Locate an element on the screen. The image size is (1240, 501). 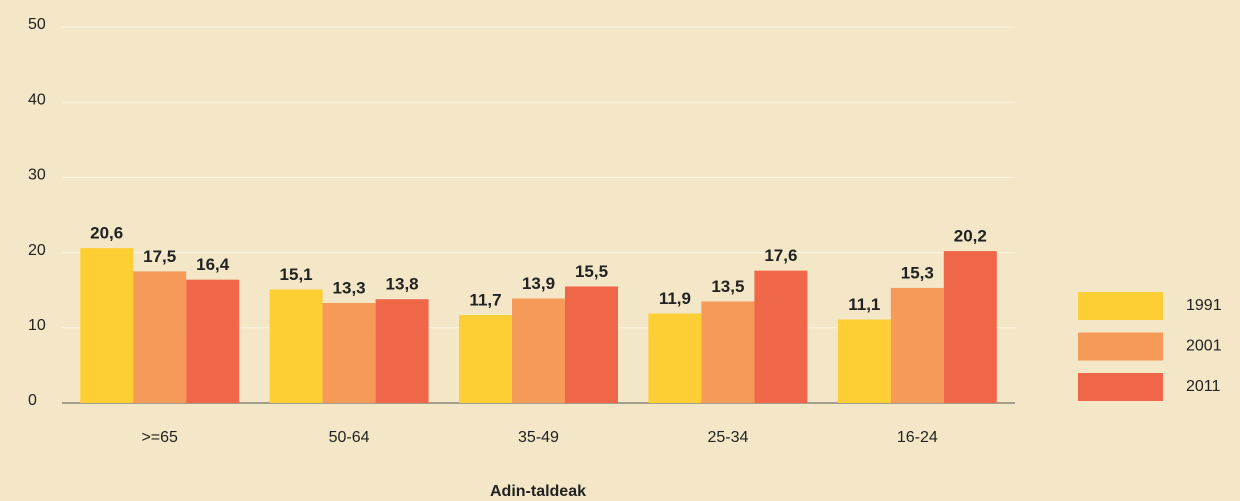
value-label: 13,8 is located at coordinates (402, 284).